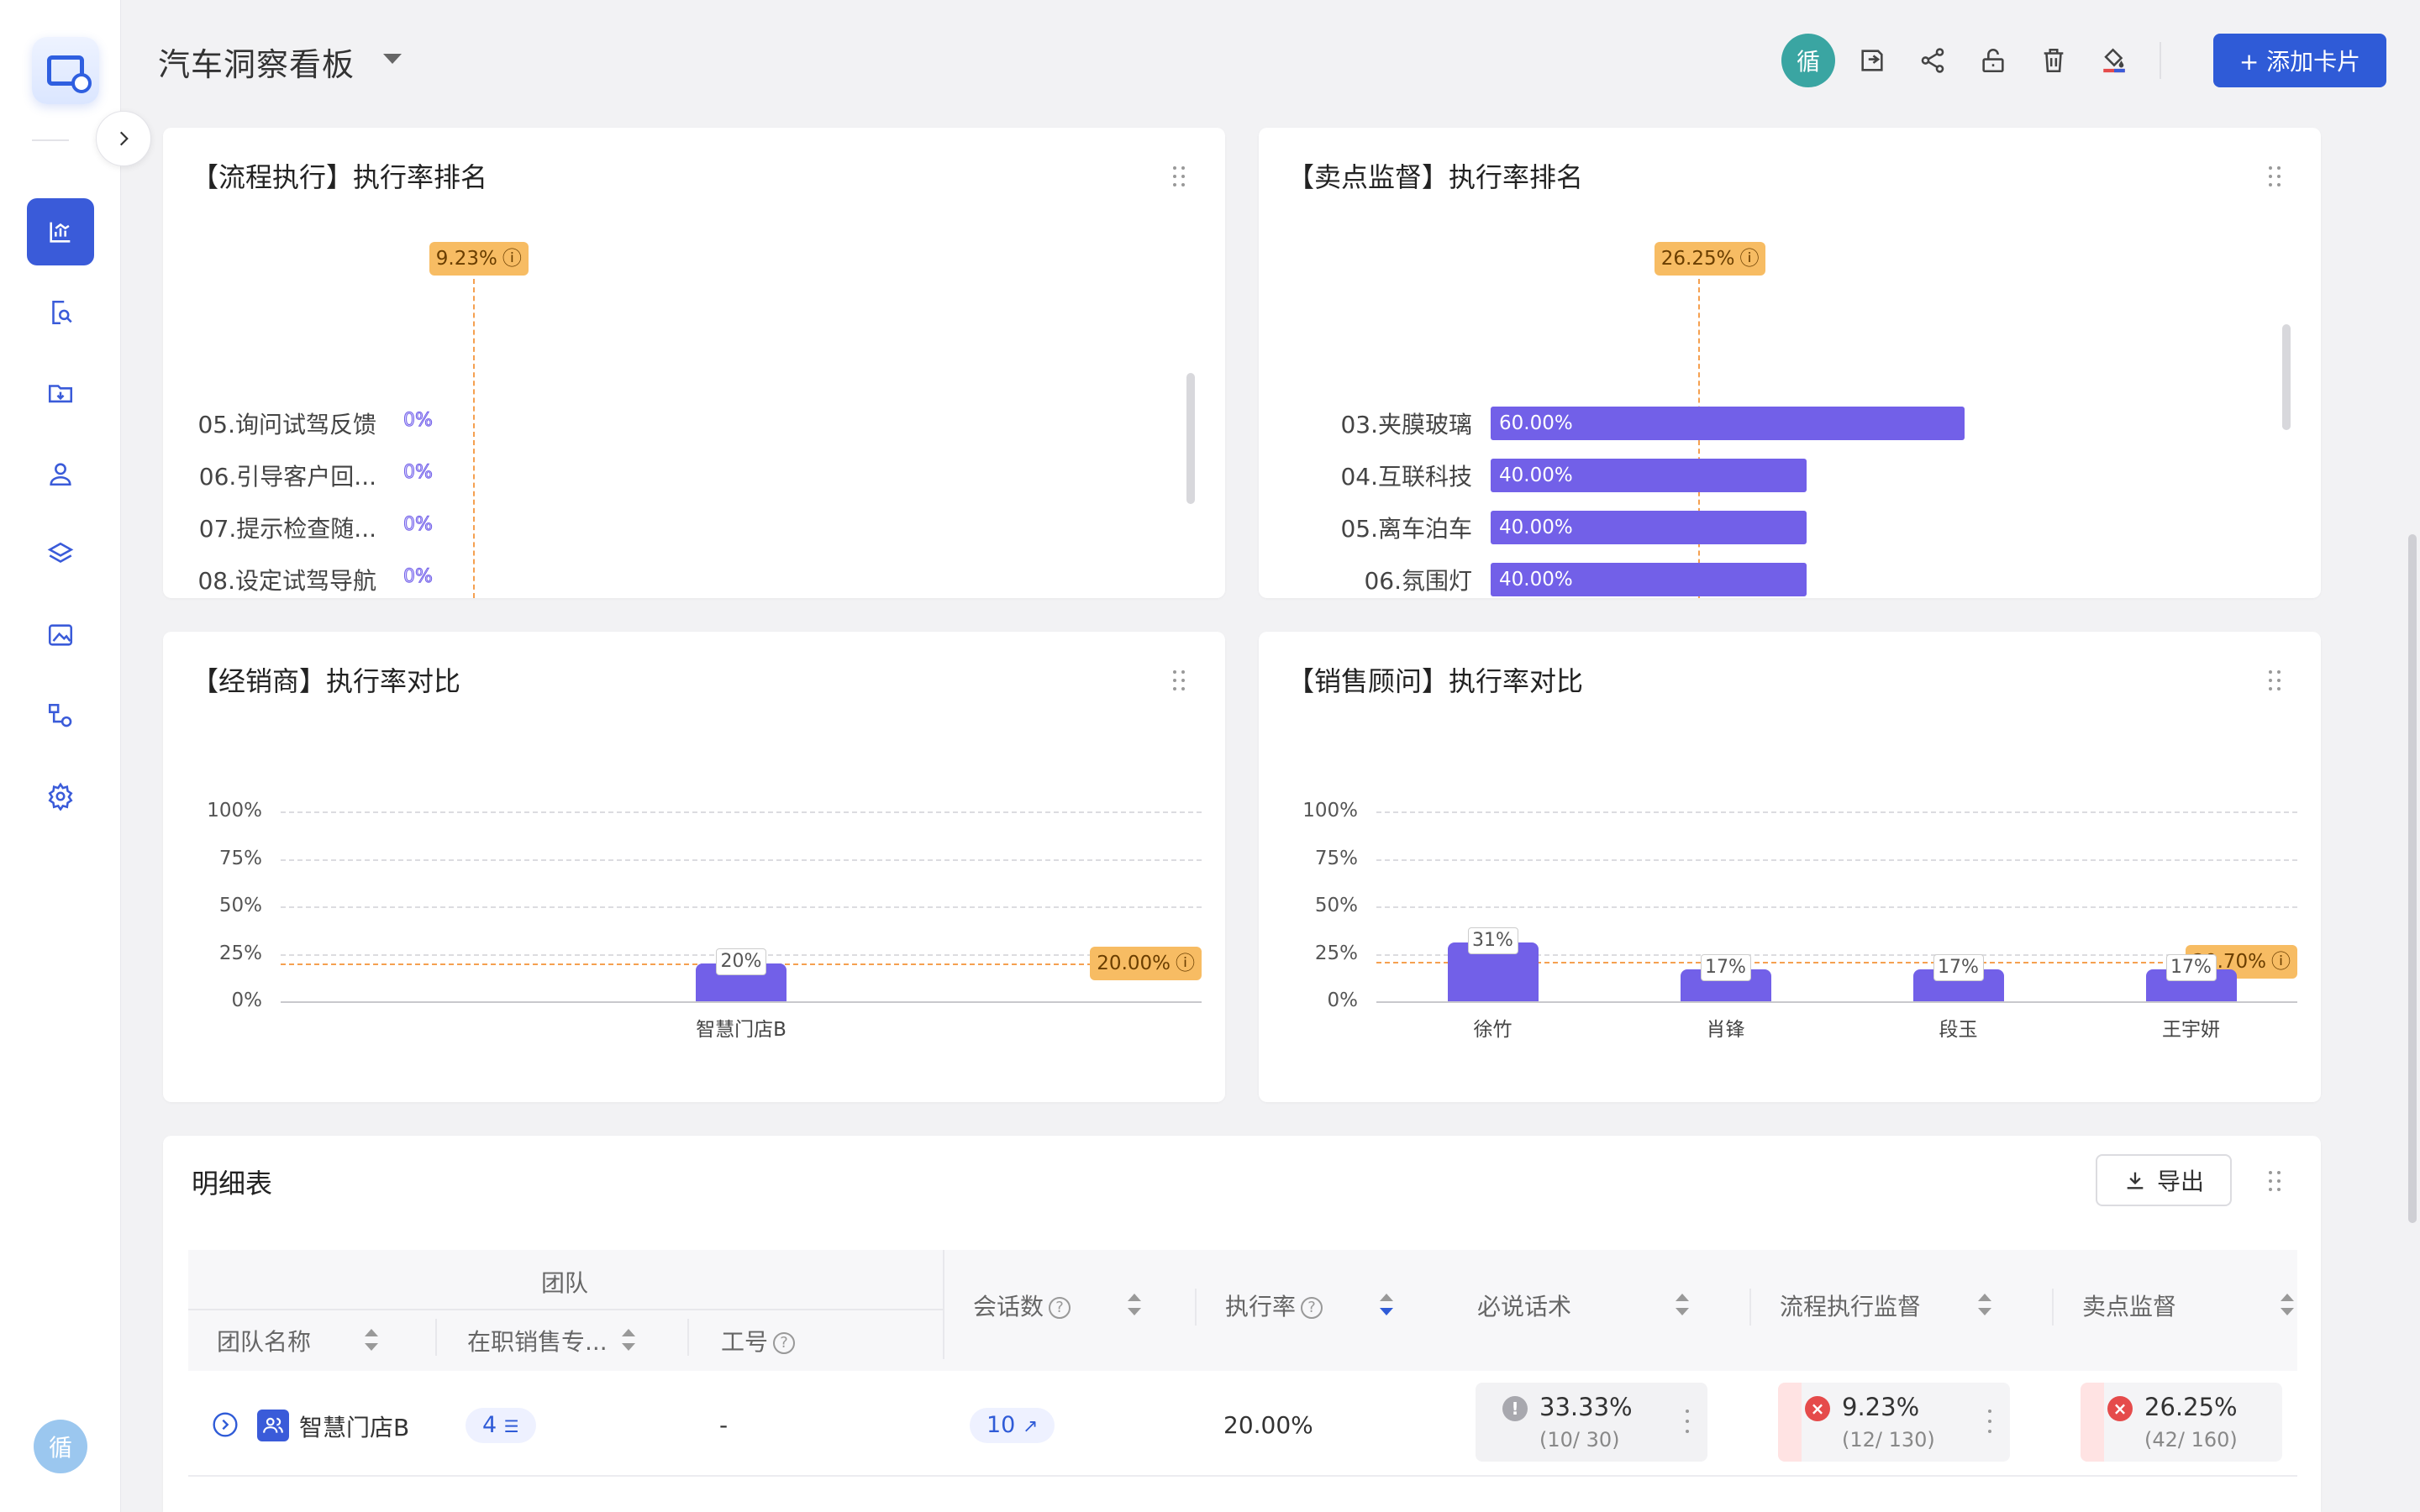  I want to click on sales-count-pill: 4 ☰, so click(501, 1425).